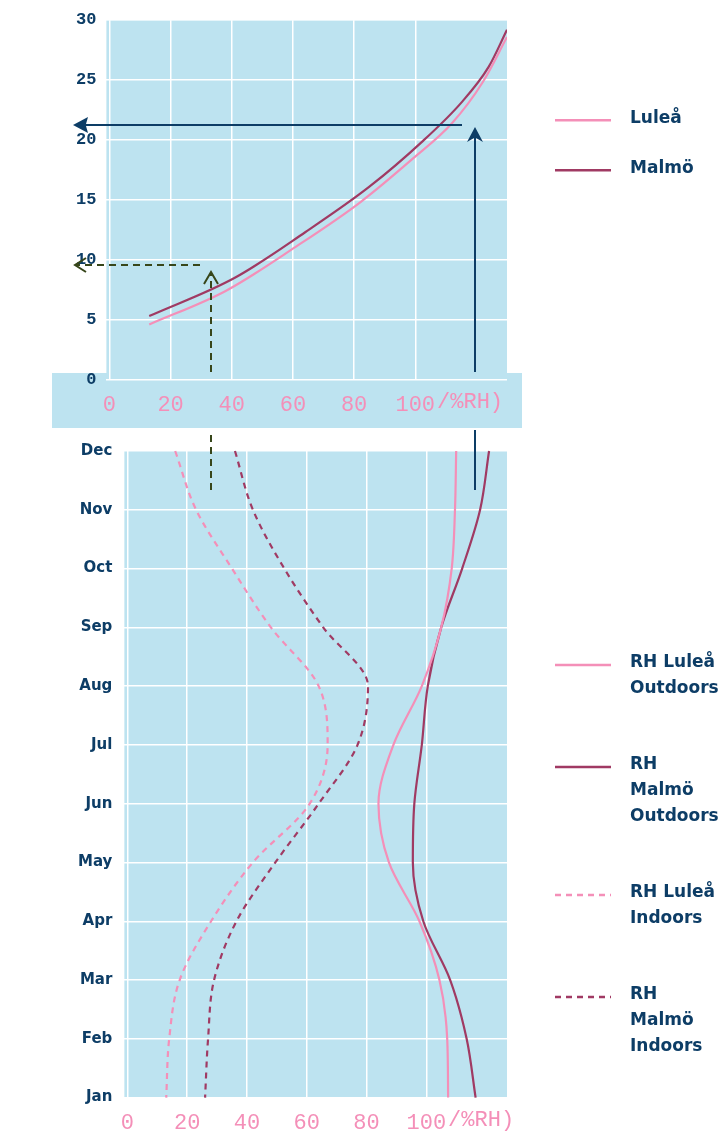  I want to click on legend-label: RH Luleå Outdoors, so click(674, 674).